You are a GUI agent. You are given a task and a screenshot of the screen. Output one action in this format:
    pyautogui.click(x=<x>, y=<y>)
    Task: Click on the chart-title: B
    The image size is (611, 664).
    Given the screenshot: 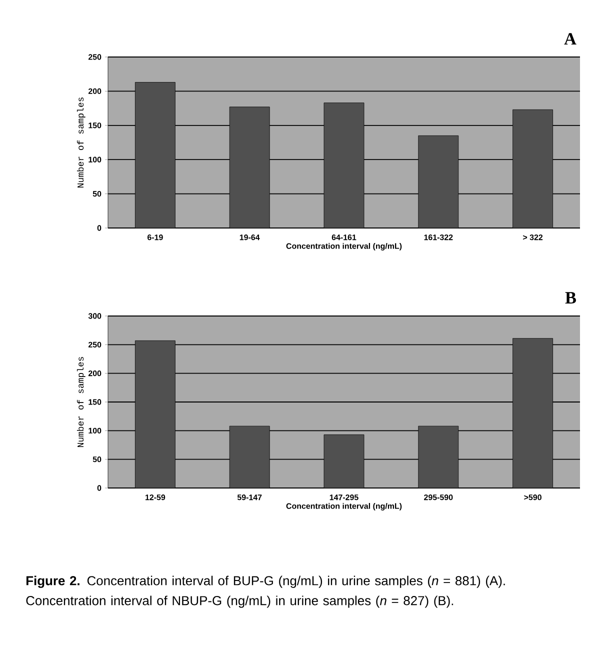 What is the action you would take?
    pyautogui.click(x=570, y=298)
    